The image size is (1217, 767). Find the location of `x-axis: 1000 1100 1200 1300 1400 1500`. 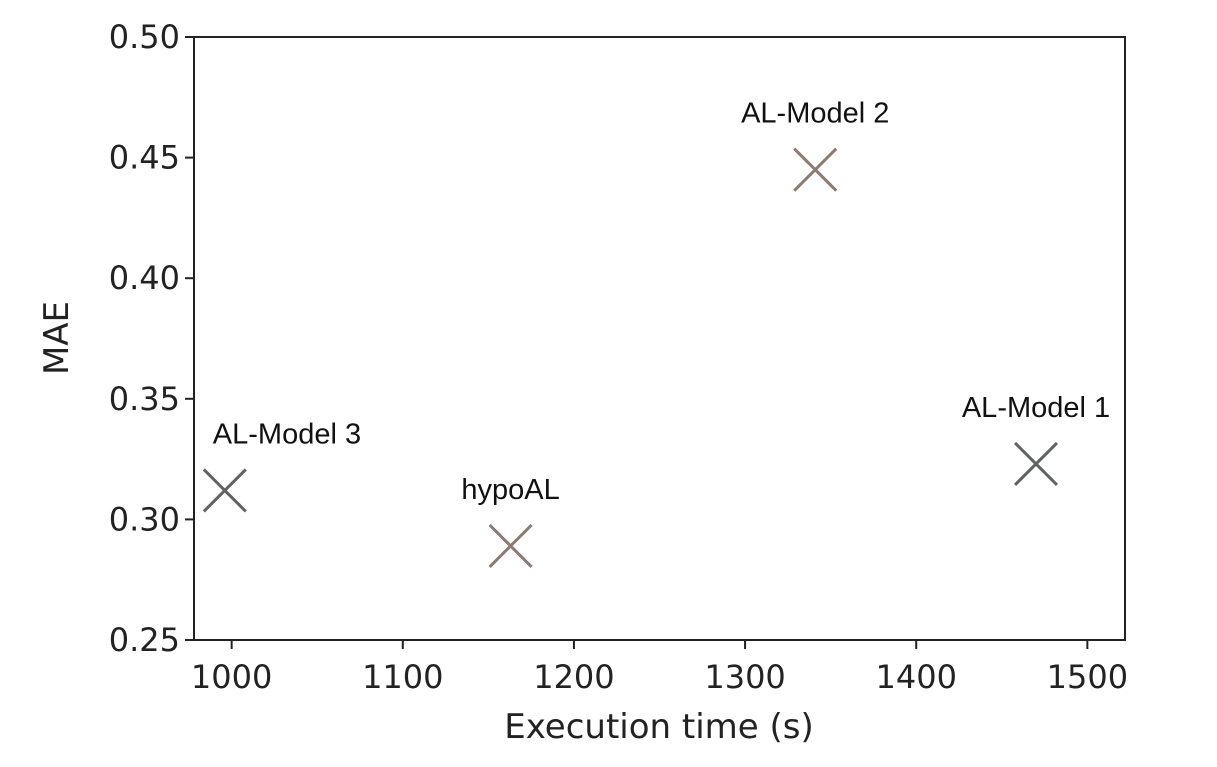

x-axis: 1000 1100 1200 1300 1400 1500 is located at coordinates (659, 668).